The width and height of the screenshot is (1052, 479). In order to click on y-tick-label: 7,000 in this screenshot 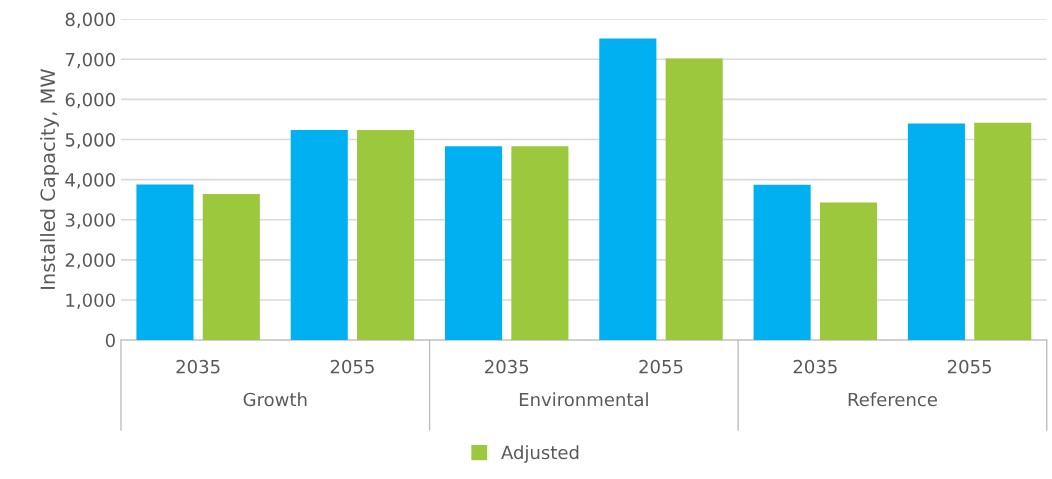, I will do `click(90, 60)`.